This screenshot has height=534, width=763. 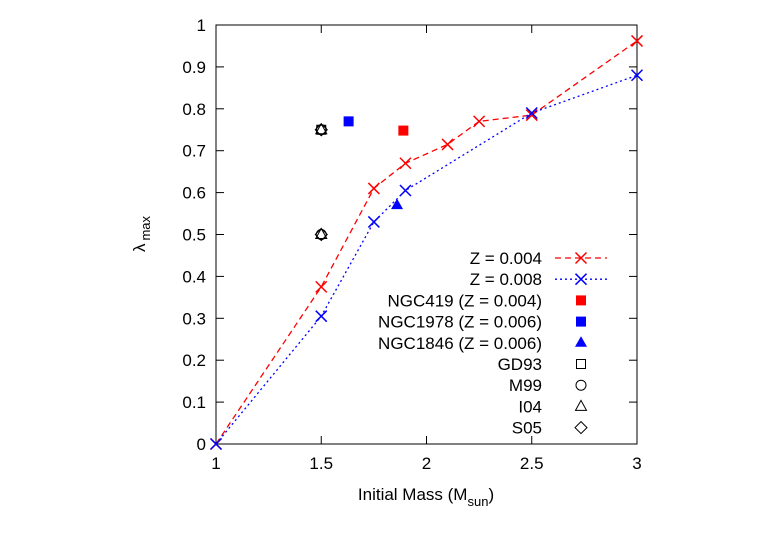 I want to click on x-axis-label: Initial Mass (Msun), so click(x=426, y=497).